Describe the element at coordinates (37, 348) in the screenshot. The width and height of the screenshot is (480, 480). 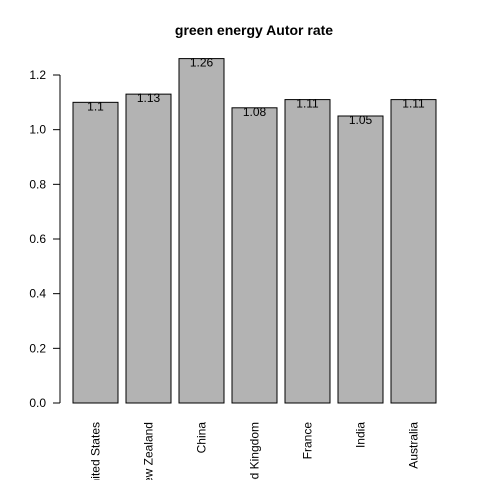
I see `y-tick-label: 0.2` at that location.